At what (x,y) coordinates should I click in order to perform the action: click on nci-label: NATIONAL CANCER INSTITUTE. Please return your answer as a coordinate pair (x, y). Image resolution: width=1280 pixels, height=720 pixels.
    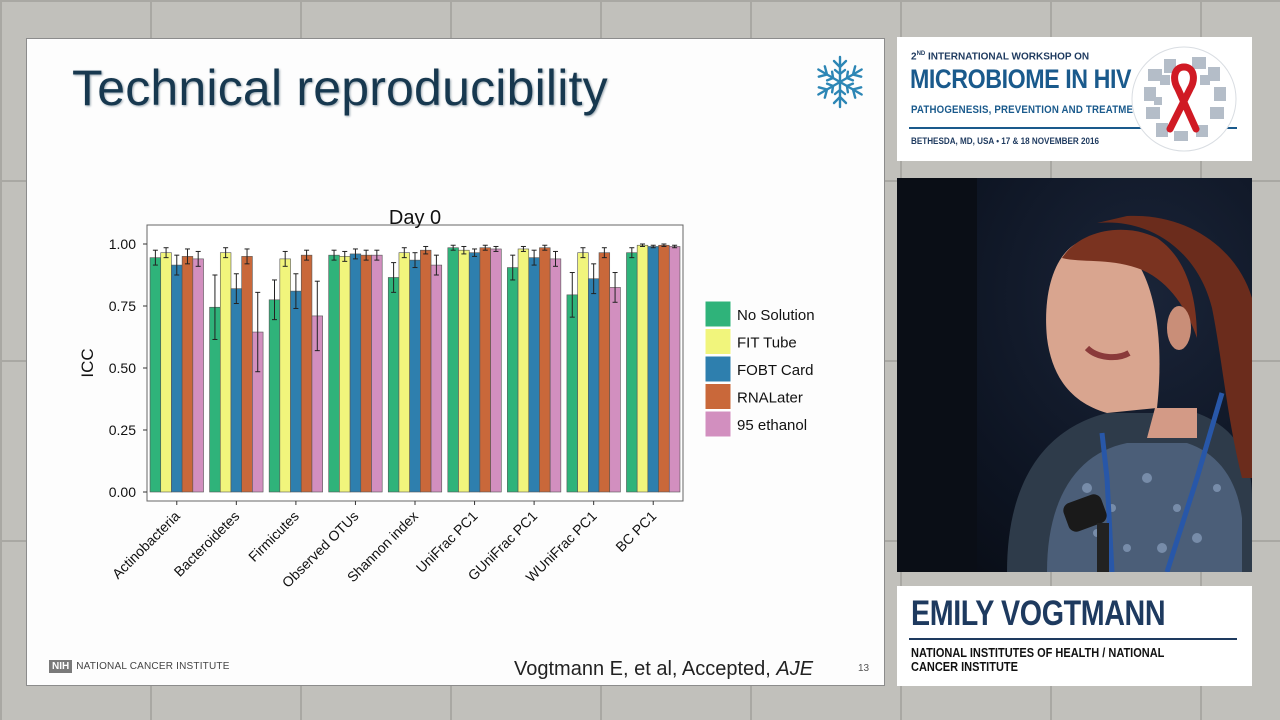
    Looking at the image, I should click on (153, 666).